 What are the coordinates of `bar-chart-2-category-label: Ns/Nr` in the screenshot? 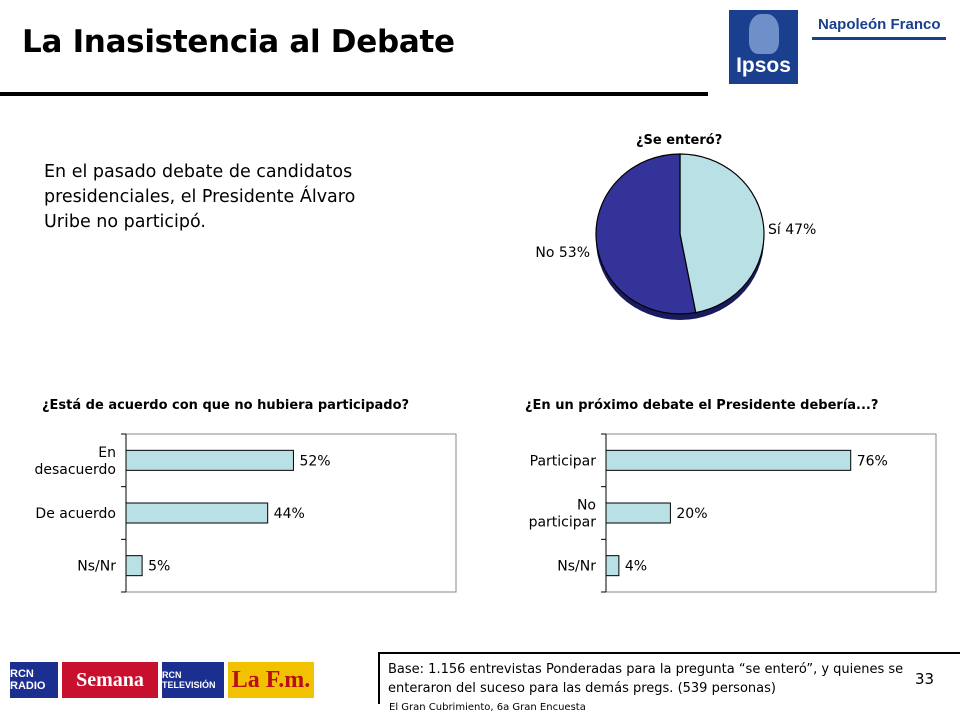 It's located at (576, 567).